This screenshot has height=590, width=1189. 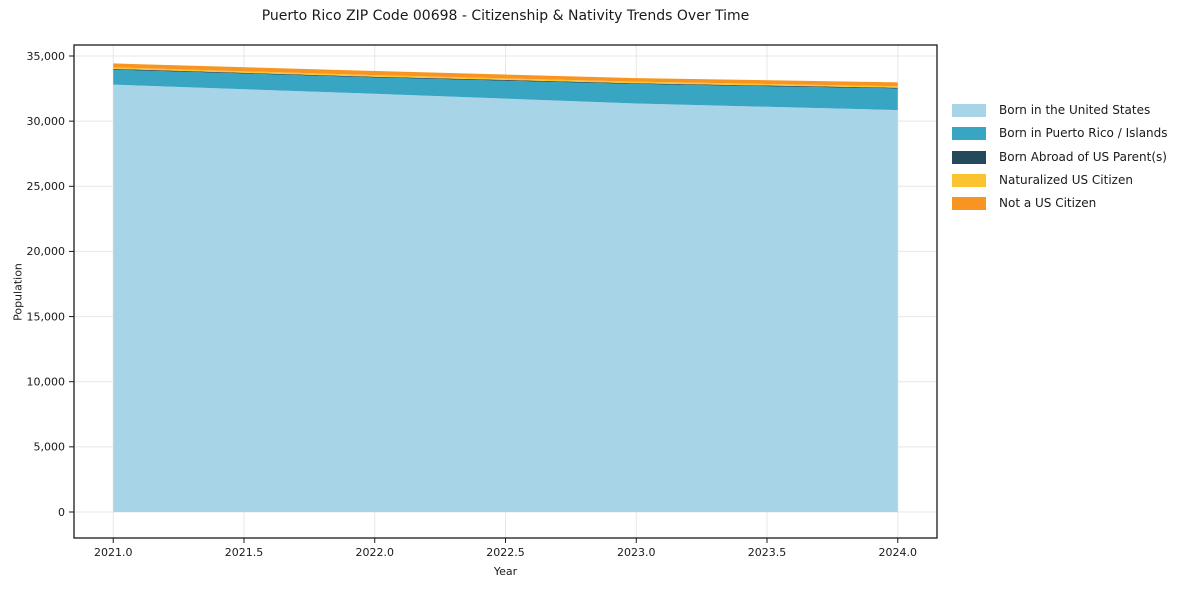 I want to click on x-tick-label: 2021.0, so click(x=113, y=552).